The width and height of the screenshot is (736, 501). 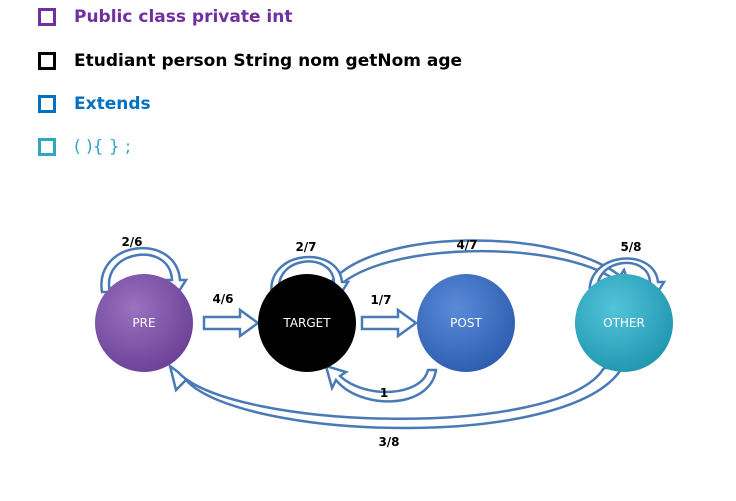 I want to click on node-pre-label: PRE, so click(x=143, y=323).